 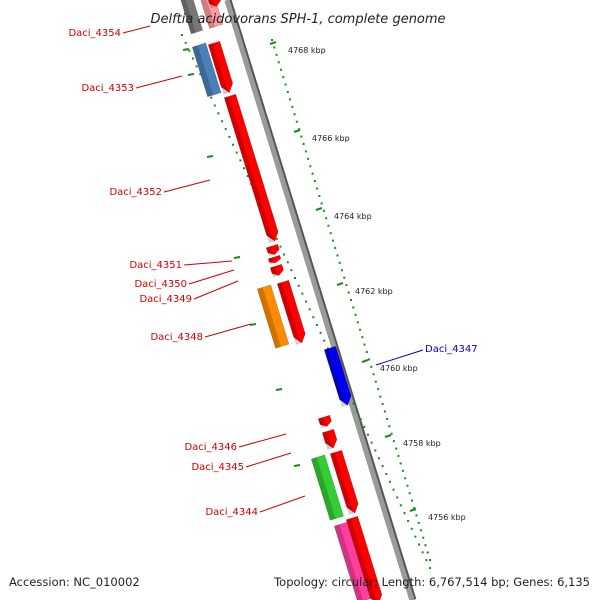 I want to click on gene-arrow-Daci_4344-shade, so click(x=342, y=483).